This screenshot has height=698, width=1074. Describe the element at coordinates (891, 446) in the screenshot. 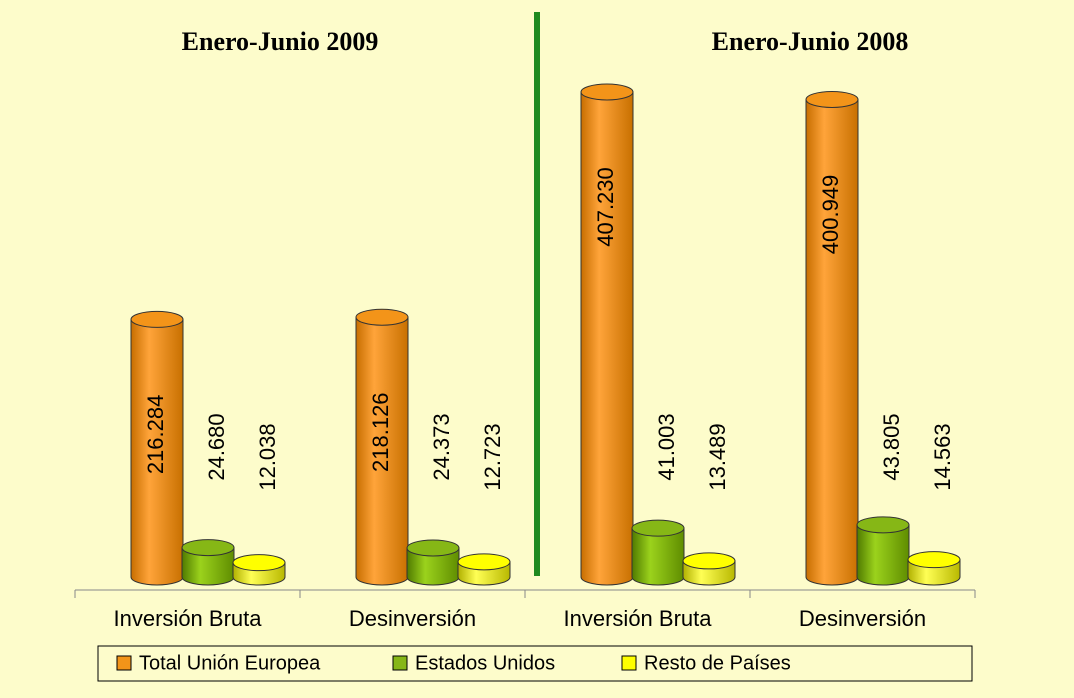

I see `value-label: 43.805` at that location.